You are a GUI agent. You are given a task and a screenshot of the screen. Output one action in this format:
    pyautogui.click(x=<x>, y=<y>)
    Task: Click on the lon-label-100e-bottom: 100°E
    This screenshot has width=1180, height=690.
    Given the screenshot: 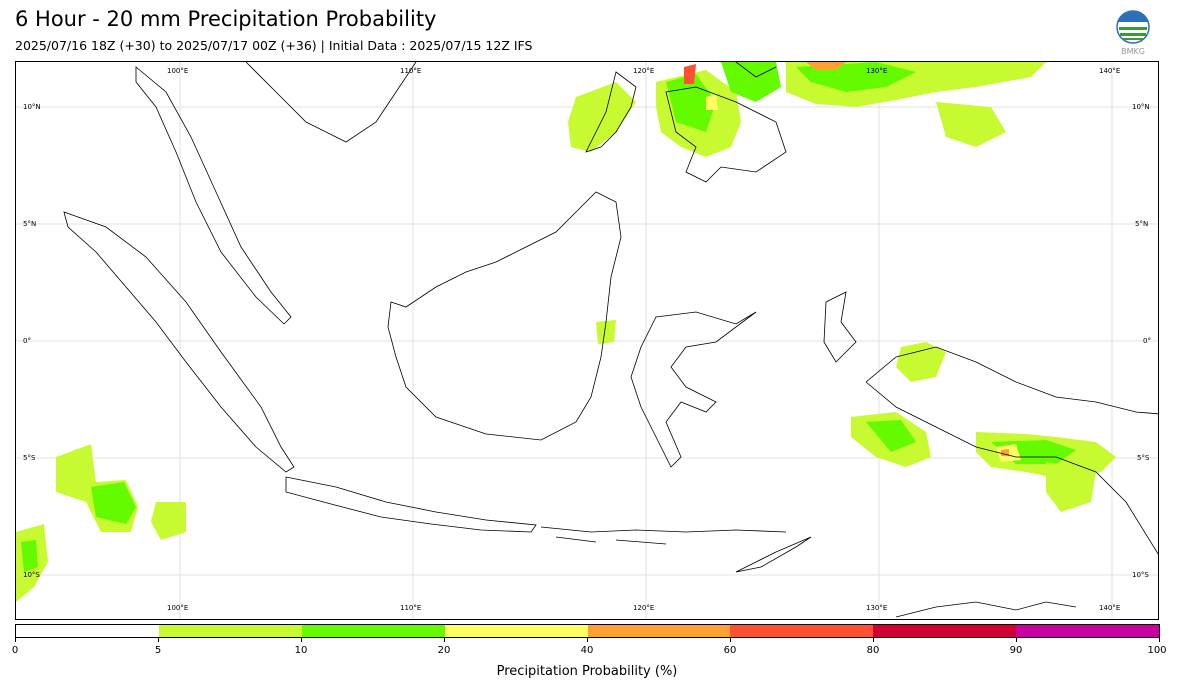 What is the action you would take?
    pyautogui.click(x=178, y=608)
    